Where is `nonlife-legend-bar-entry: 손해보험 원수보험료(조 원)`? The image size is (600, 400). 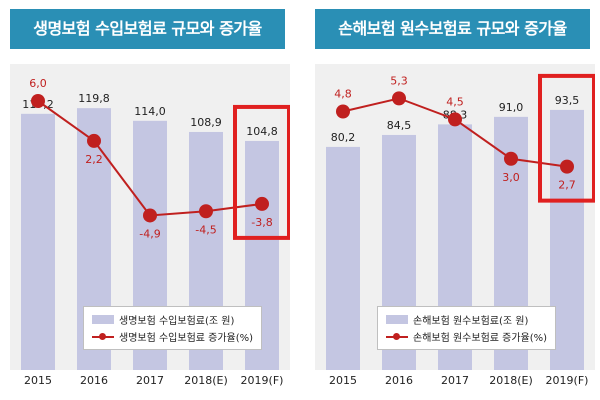 nonlife-legend-bar-entry: 손해보험 원수보험료(조 원) is located at coordinates (466, 319).